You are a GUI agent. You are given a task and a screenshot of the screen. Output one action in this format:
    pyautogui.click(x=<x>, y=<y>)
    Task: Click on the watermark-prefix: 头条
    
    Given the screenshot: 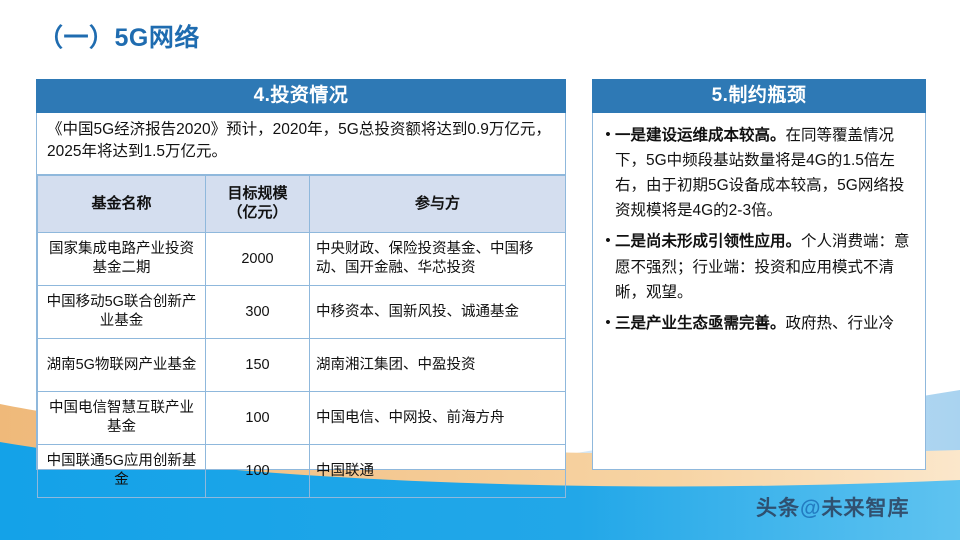 What is the action you would take?
    pyautogui.click(x=778, y=508)
    